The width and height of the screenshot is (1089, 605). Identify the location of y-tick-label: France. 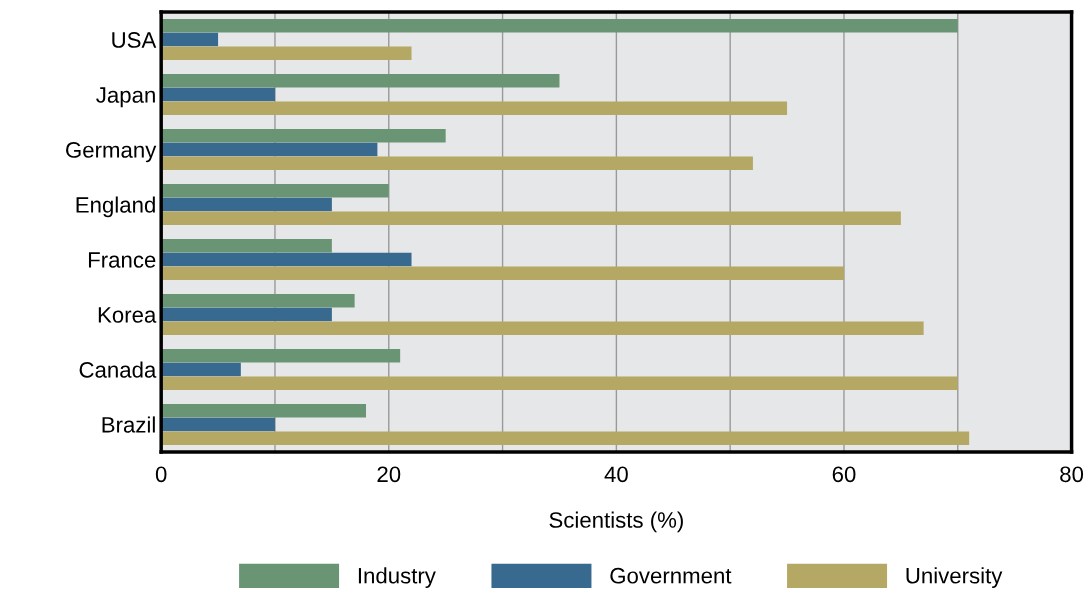
(122, 260).